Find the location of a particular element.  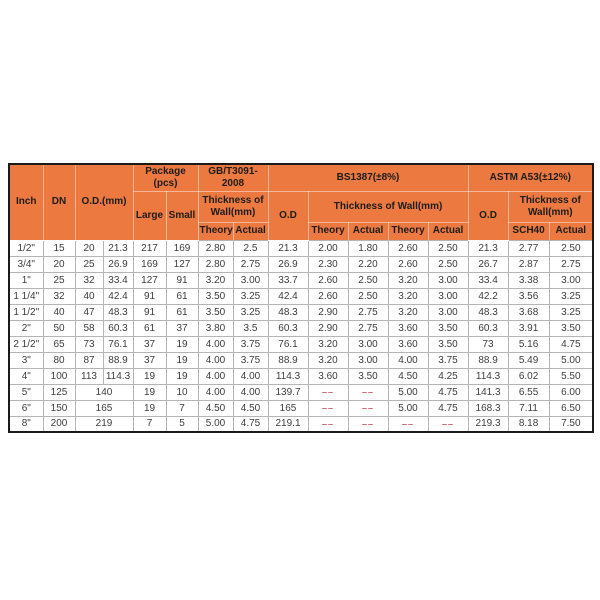

table-cell: 1 1/4" is located at coordinates (26, 296).